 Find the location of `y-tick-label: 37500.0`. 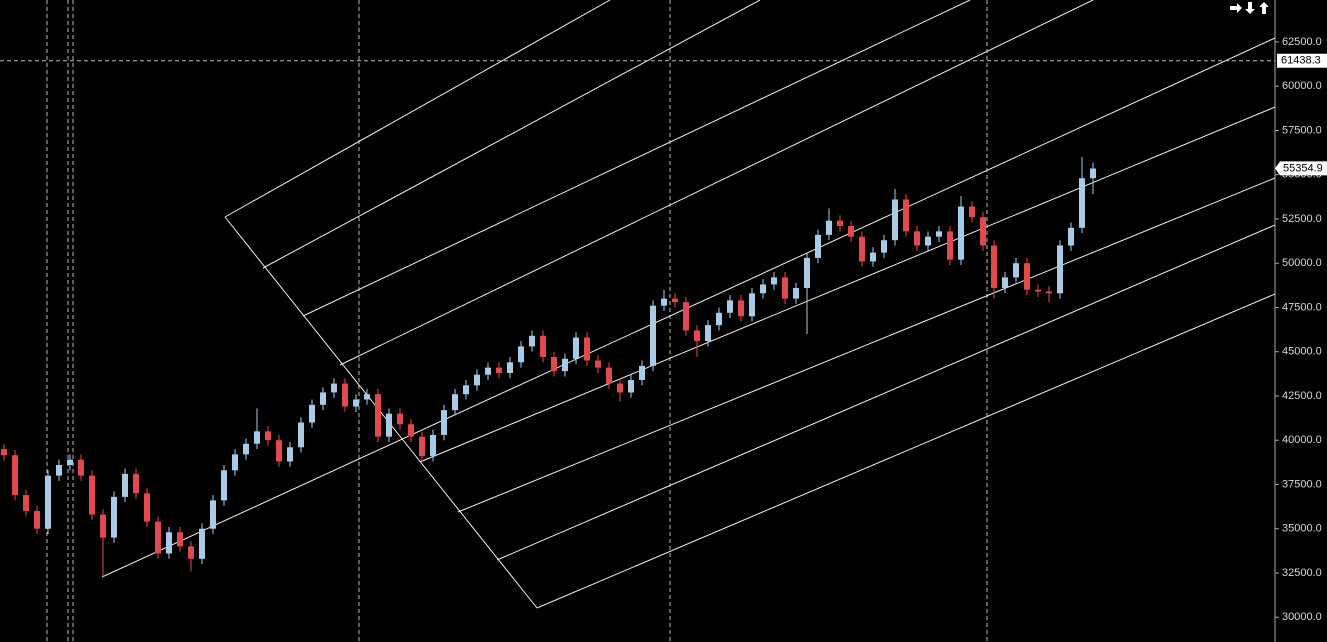

y-tick-label: 37500.0 is located at coordinates (1302, 484).